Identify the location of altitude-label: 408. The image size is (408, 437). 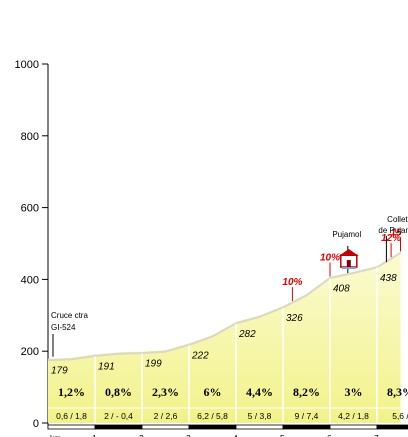
(341, 289).